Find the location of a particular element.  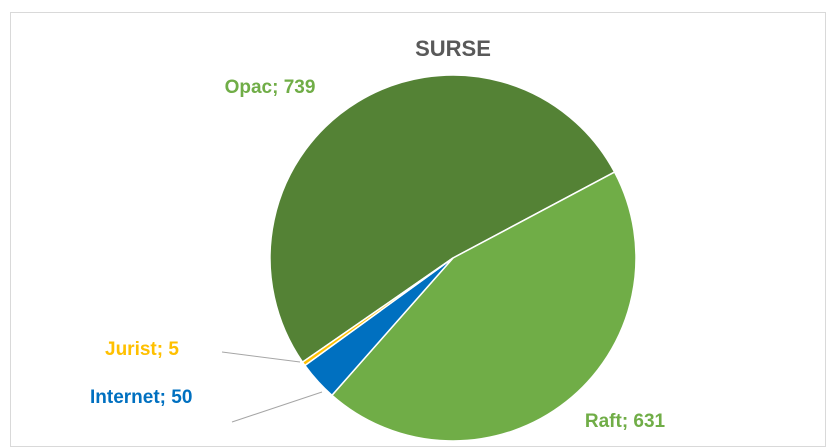

data-label: Opac; 739 is located at coordinates (270, 87).